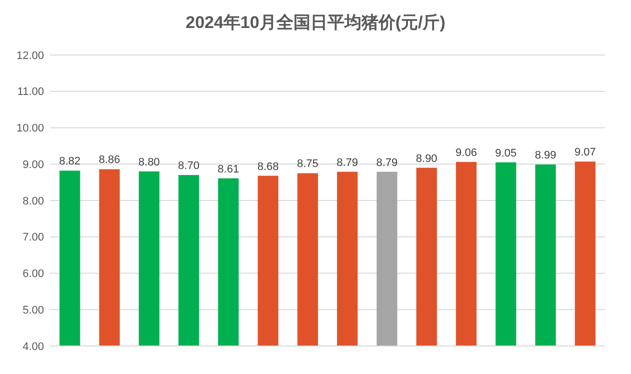  I want to click on data-label: 8.90, so click(427, 158).